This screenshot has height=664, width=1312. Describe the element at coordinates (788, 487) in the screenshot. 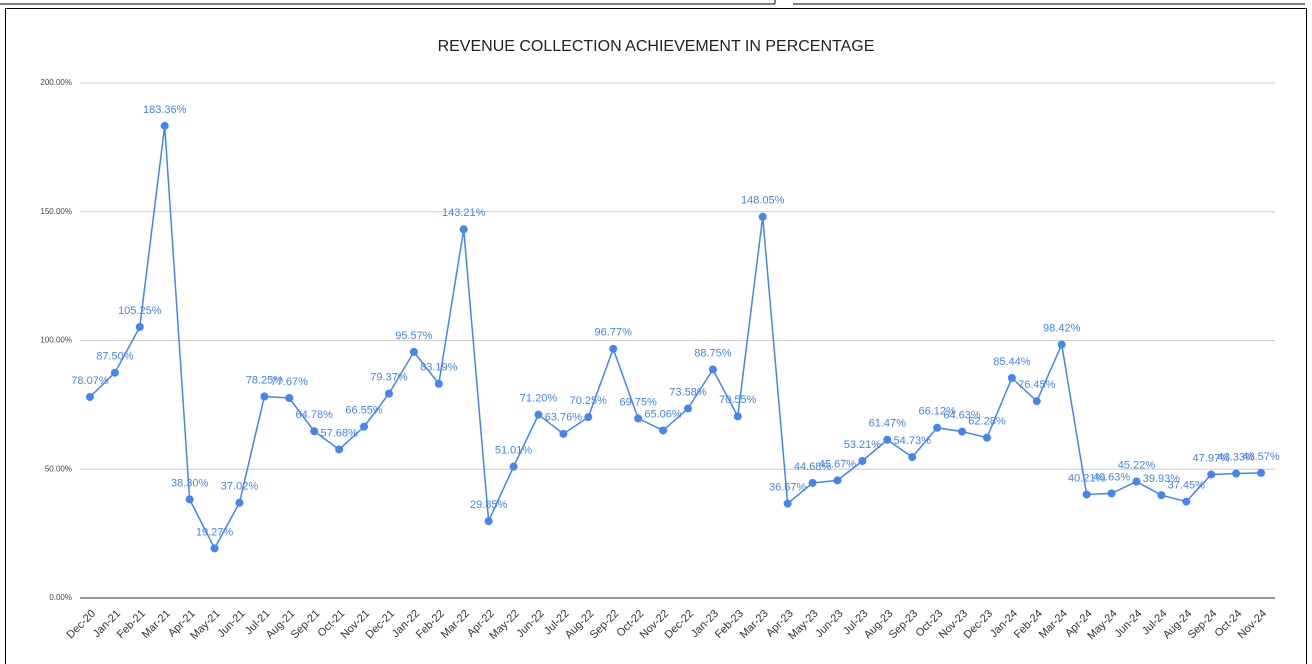

I see `data-label: 36.67%` at that location.